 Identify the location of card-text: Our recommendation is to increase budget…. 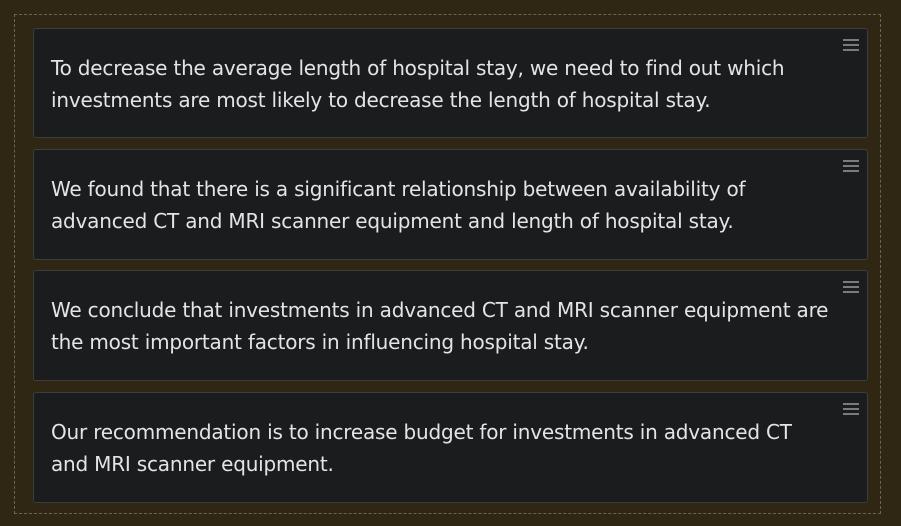
(421, 448).